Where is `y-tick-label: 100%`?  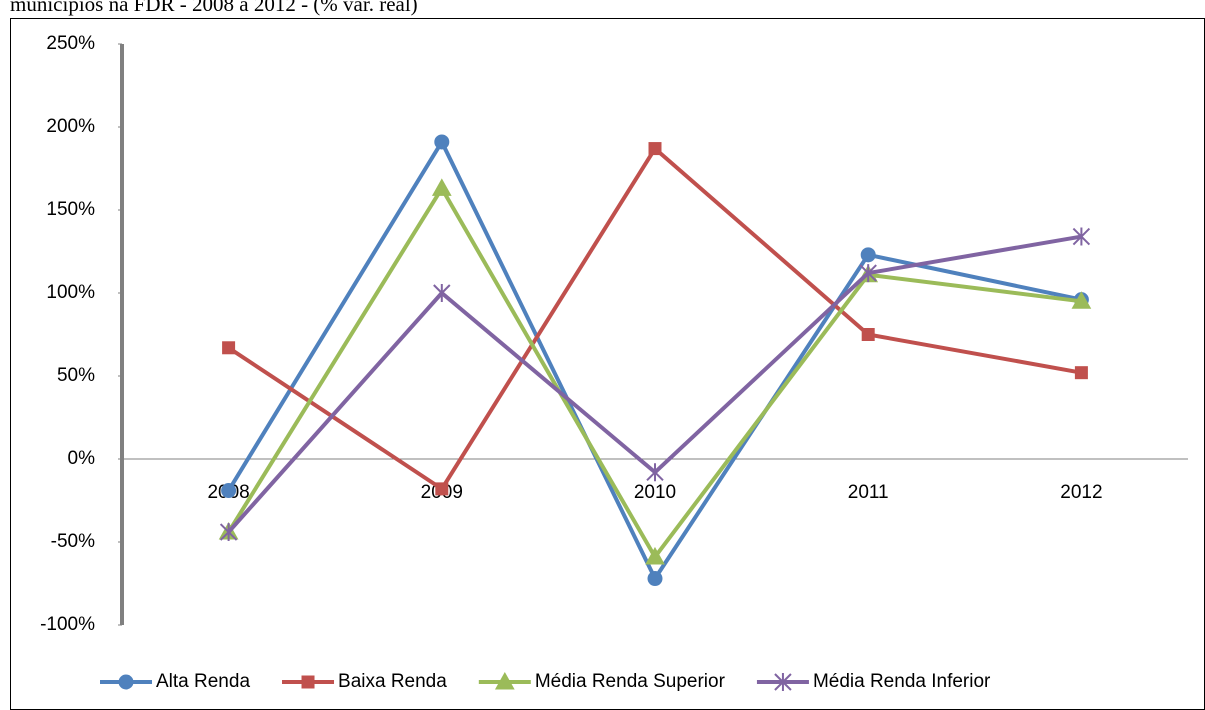 y-tick-label: 100% is located at coordinates (70, 292).